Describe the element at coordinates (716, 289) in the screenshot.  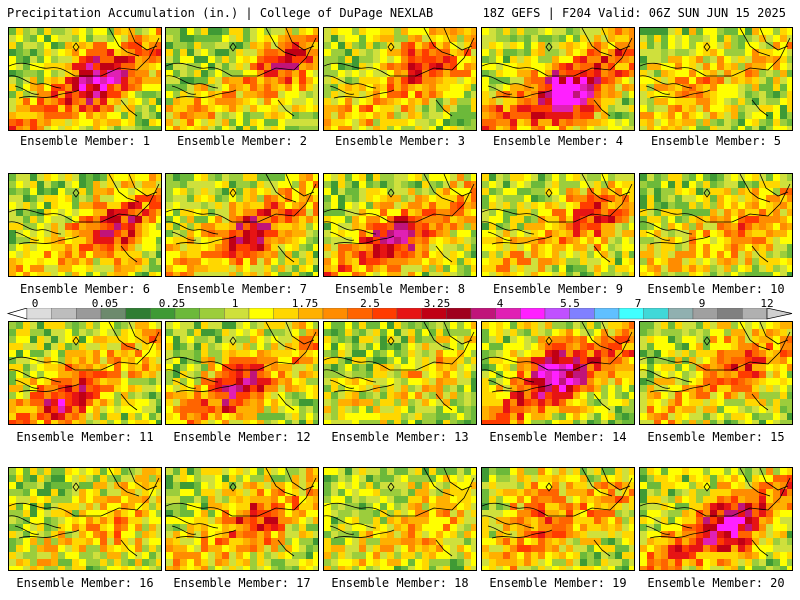
I see `ensemble-member-label: Ensemble Member: 10` at that location.